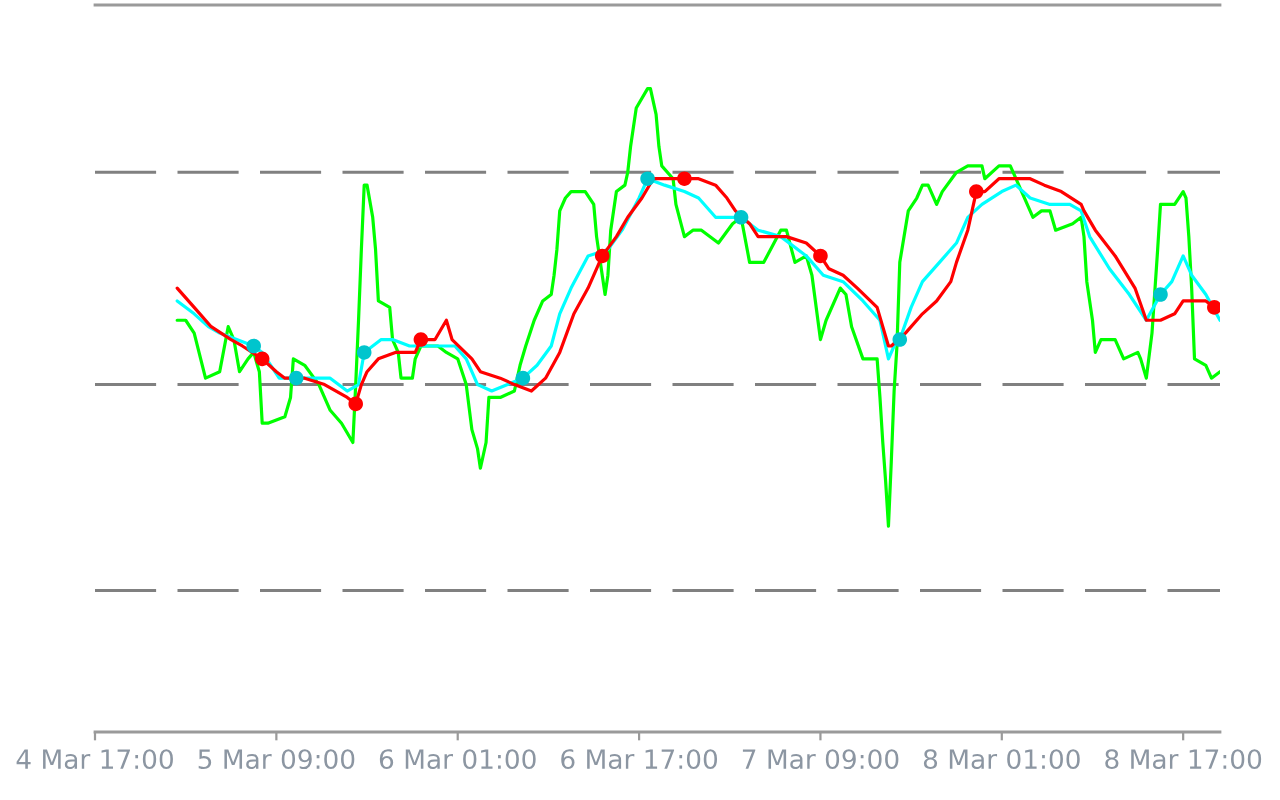  I want to click on x-tick-label: 6 Mar 17:00, so click(639, 759).